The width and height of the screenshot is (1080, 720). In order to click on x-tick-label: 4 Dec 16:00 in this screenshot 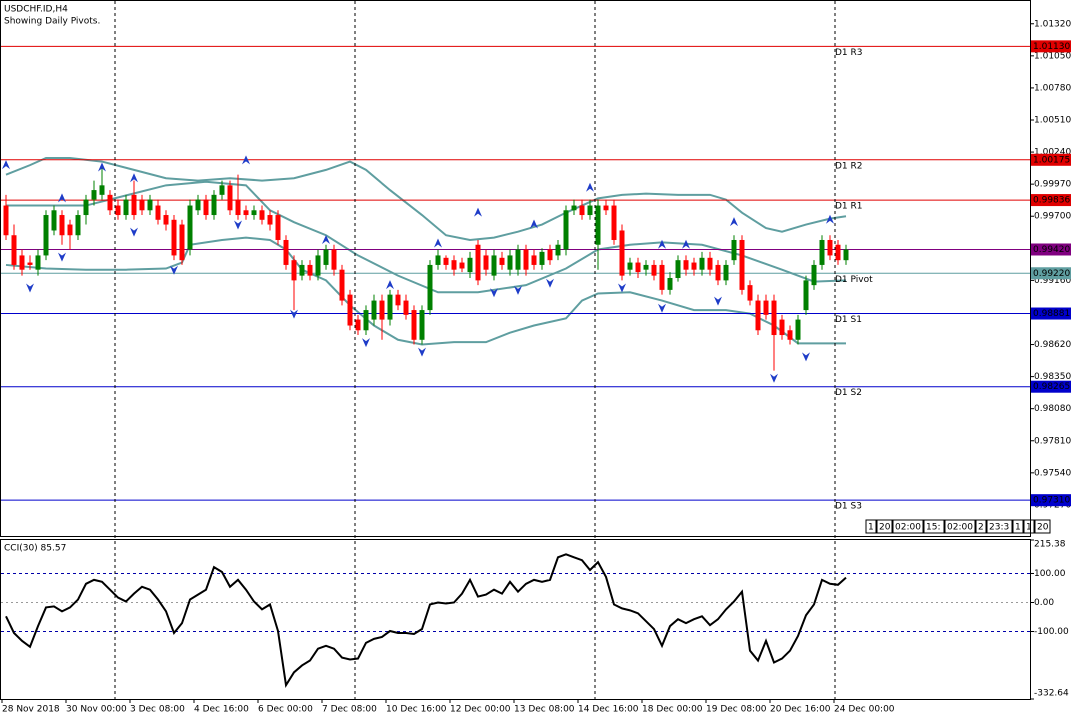, I will do `click(221, 710)`.